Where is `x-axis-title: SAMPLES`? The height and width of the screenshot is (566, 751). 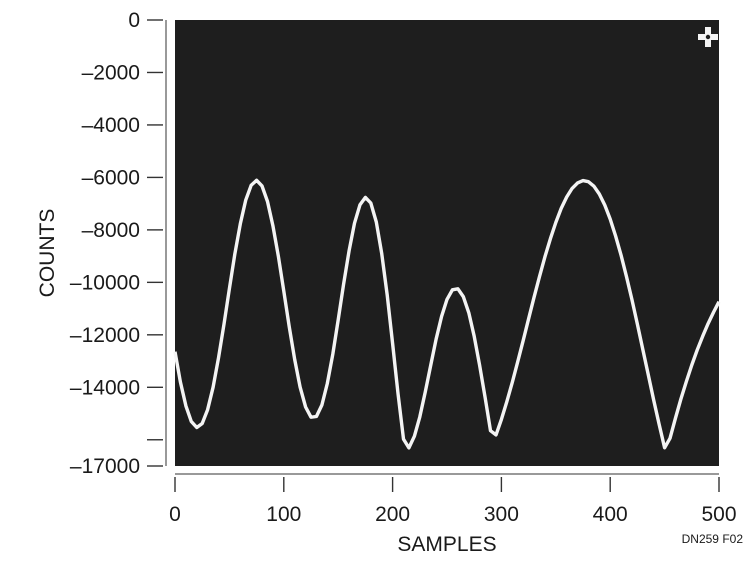 x-axis-title: SAMPLES is located at coordinates (446, 544).